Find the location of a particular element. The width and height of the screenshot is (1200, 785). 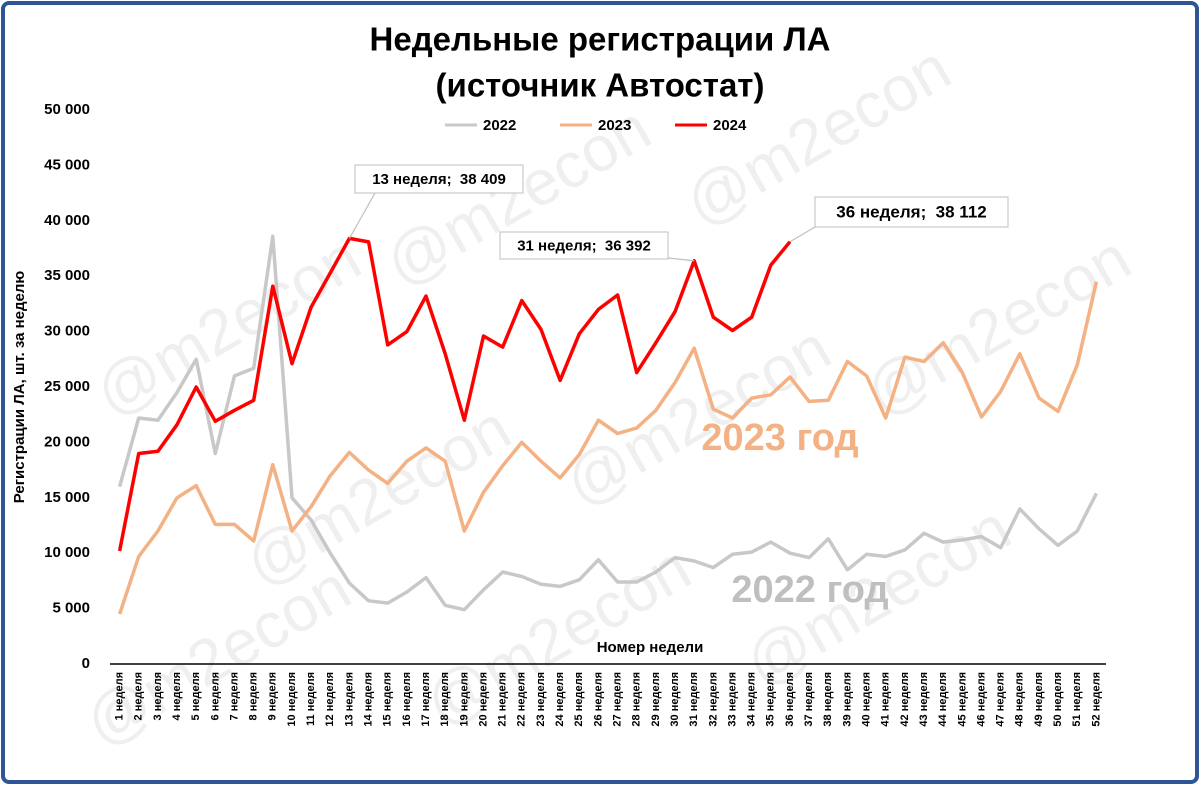

x-tick-label: 8 неделя is located at coordinates (254, 696).